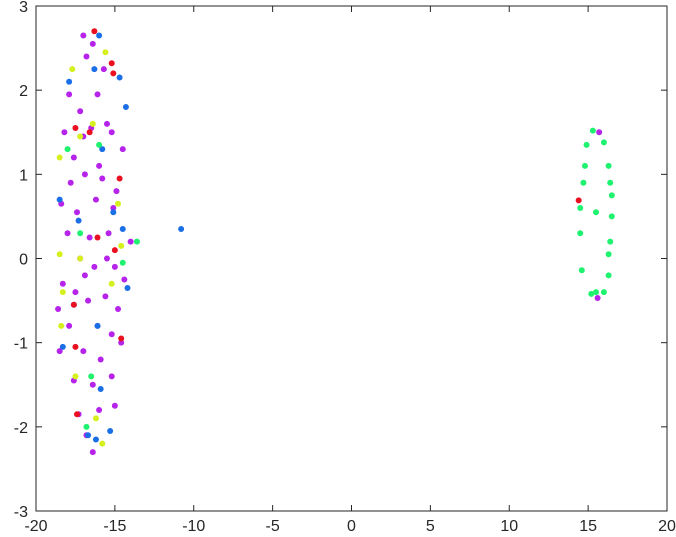 The image size is (676, 537). What do you see at coordinates (351, 526) in the screenshot?
I see `x-tick-label: 0` at bounding box center [351, 526].